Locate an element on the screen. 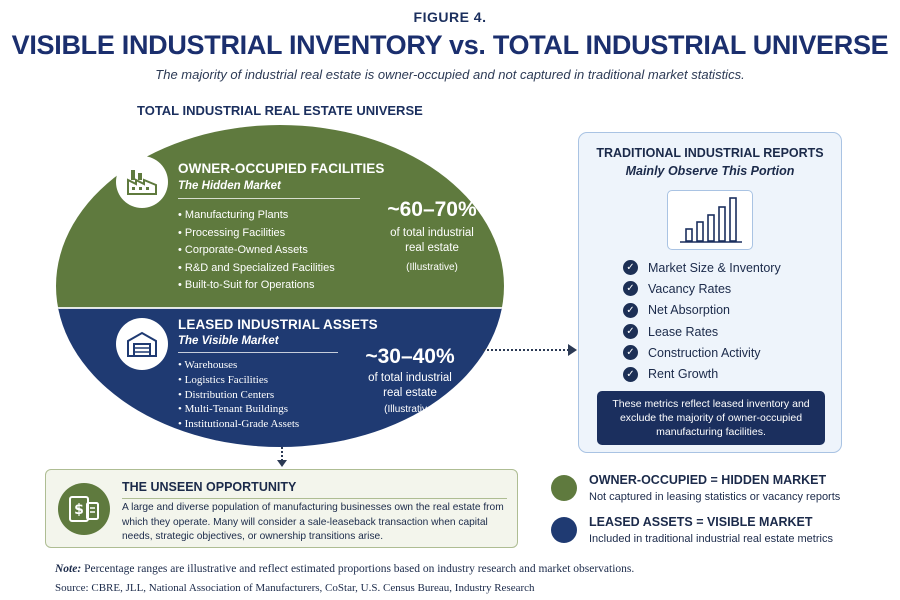 The height and width of the screenshot is (600, 900). list-item: Built-to-Suit for Operations is located at coordinates (256, 286).